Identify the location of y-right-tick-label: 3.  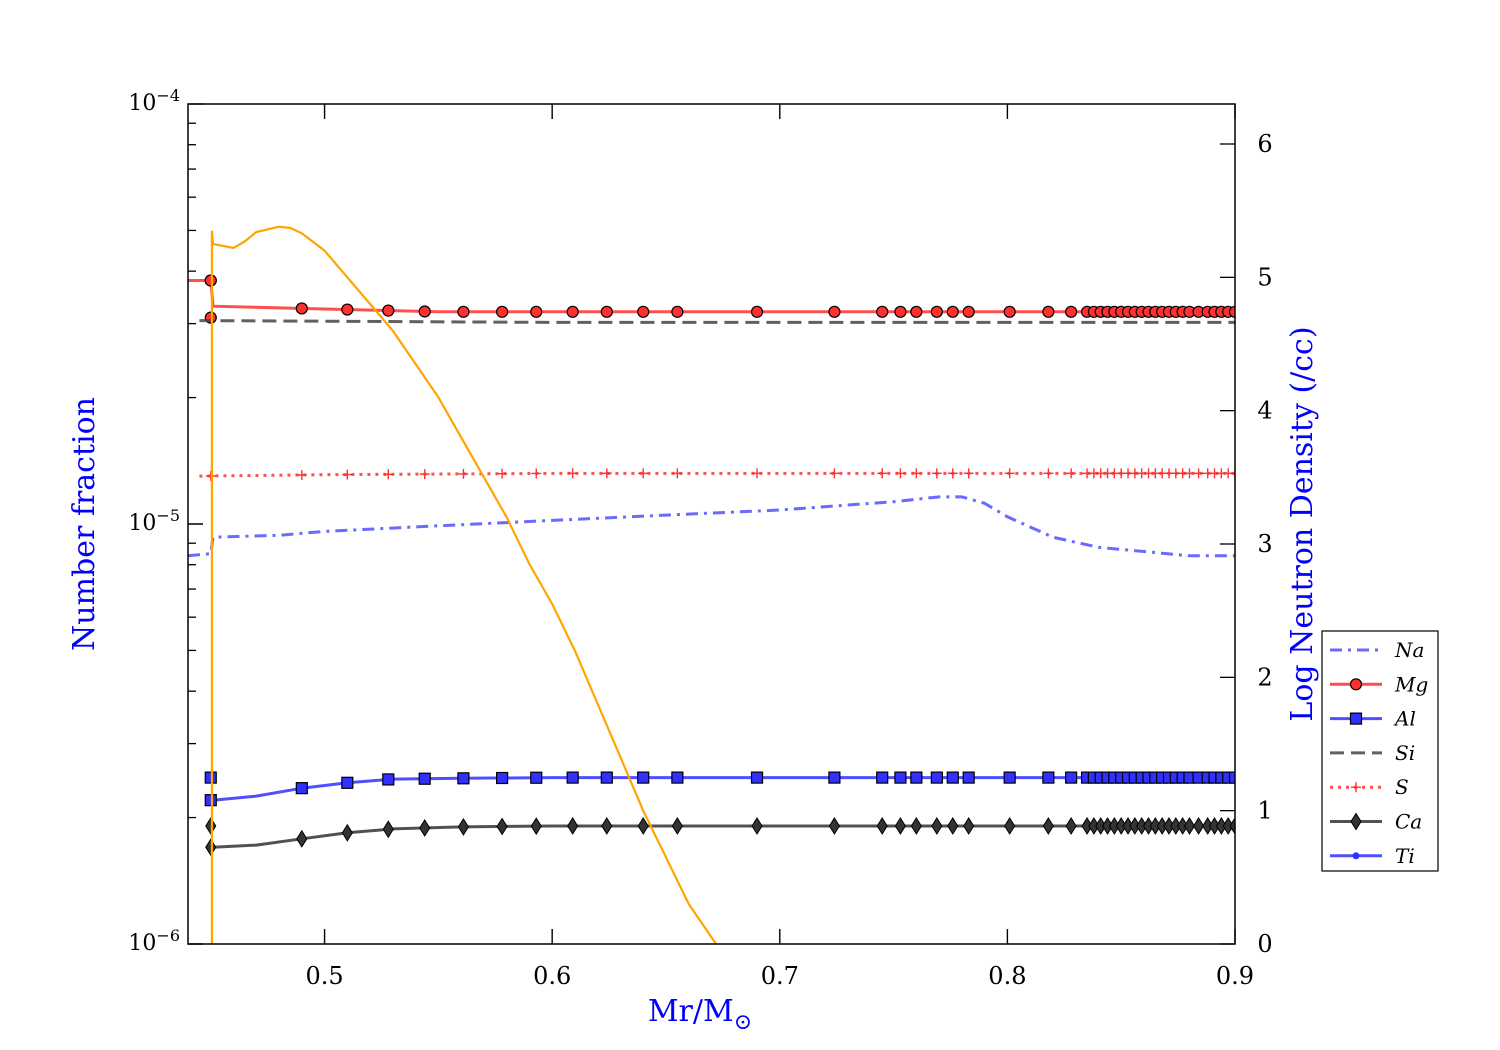
(1264, 544).